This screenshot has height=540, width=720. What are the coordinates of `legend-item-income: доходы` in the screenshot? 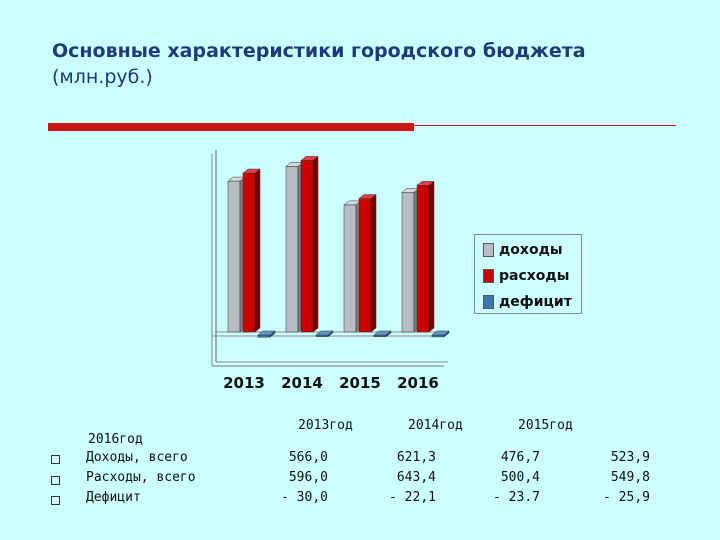 It's located at (523, 250).